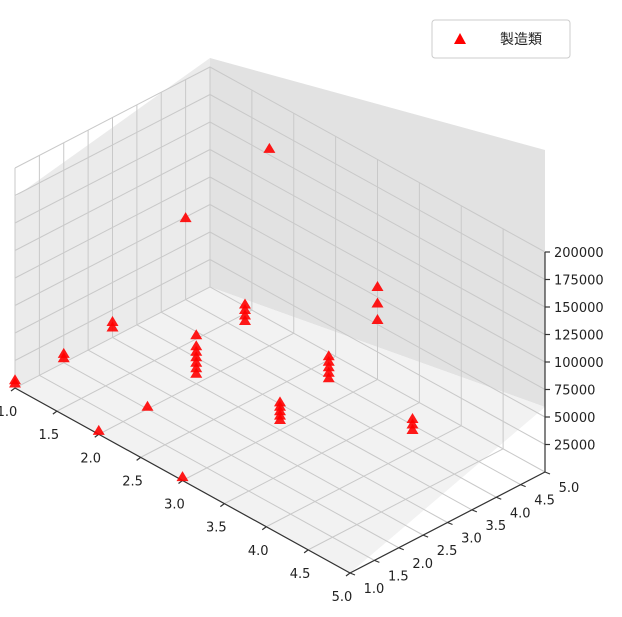 The height and width of the screenshot is (617, 622). Describe the element at coordinates (471, 539) in the screenshot. I see `y-tick-label: 3.0` at that location.